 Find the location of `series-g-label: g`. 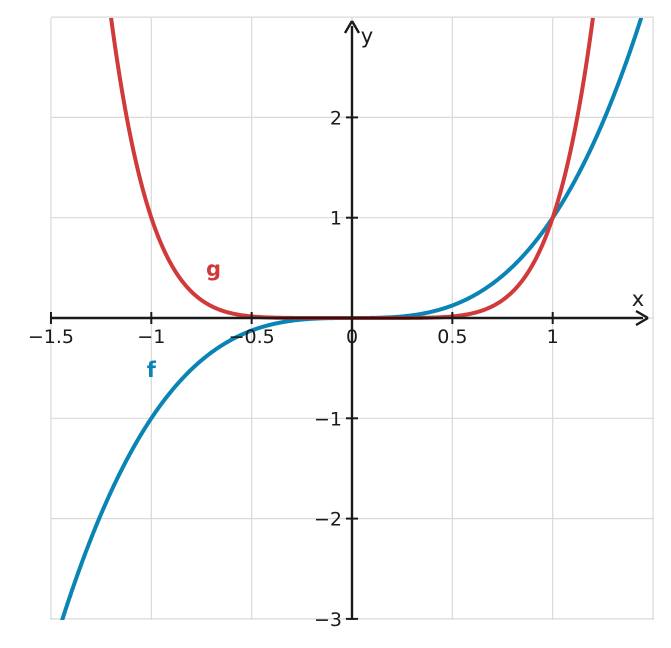

series-g-label: g is located at coordinates (213, 269).